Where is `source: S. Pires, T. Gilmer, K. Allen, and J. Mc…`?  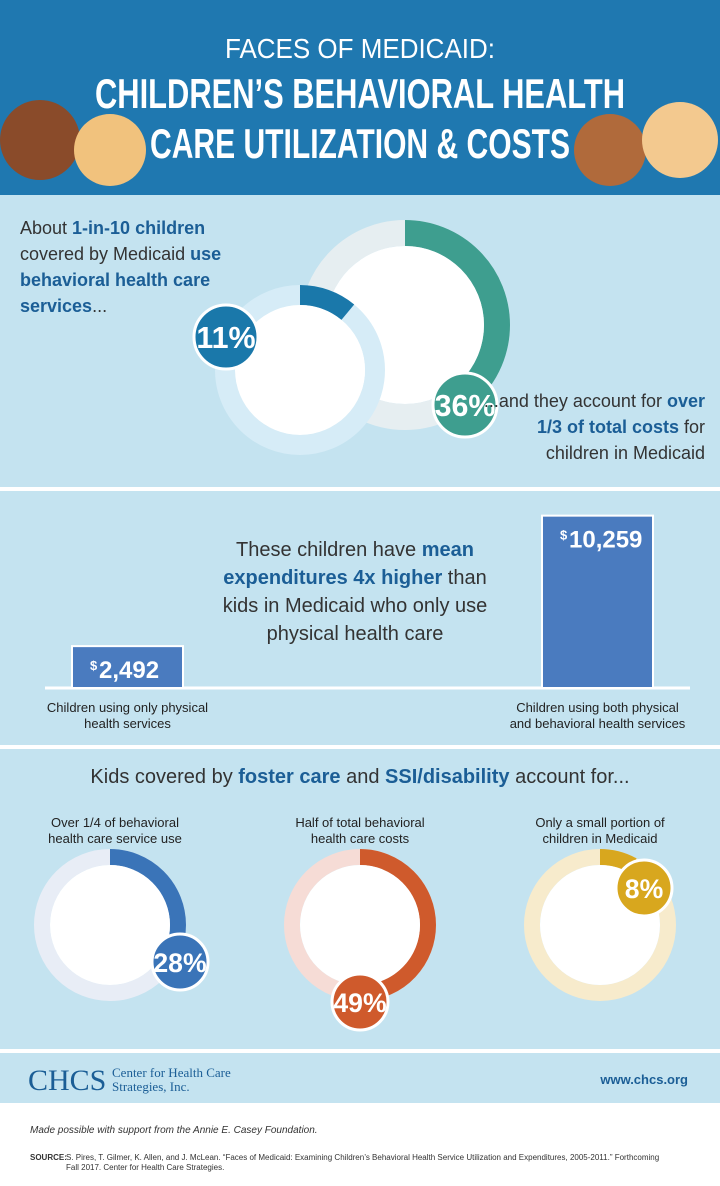 source: S. Pires, T. Gilmer, K. Allen, and J. Mc… is located at coordinates (363, 1162).